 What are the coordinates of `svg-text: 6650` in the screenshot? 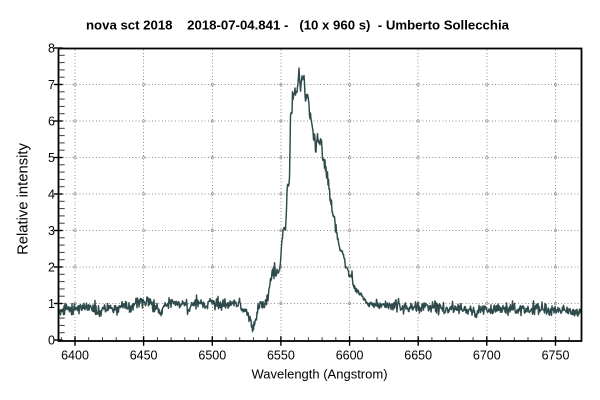 It's located at (418, 356).